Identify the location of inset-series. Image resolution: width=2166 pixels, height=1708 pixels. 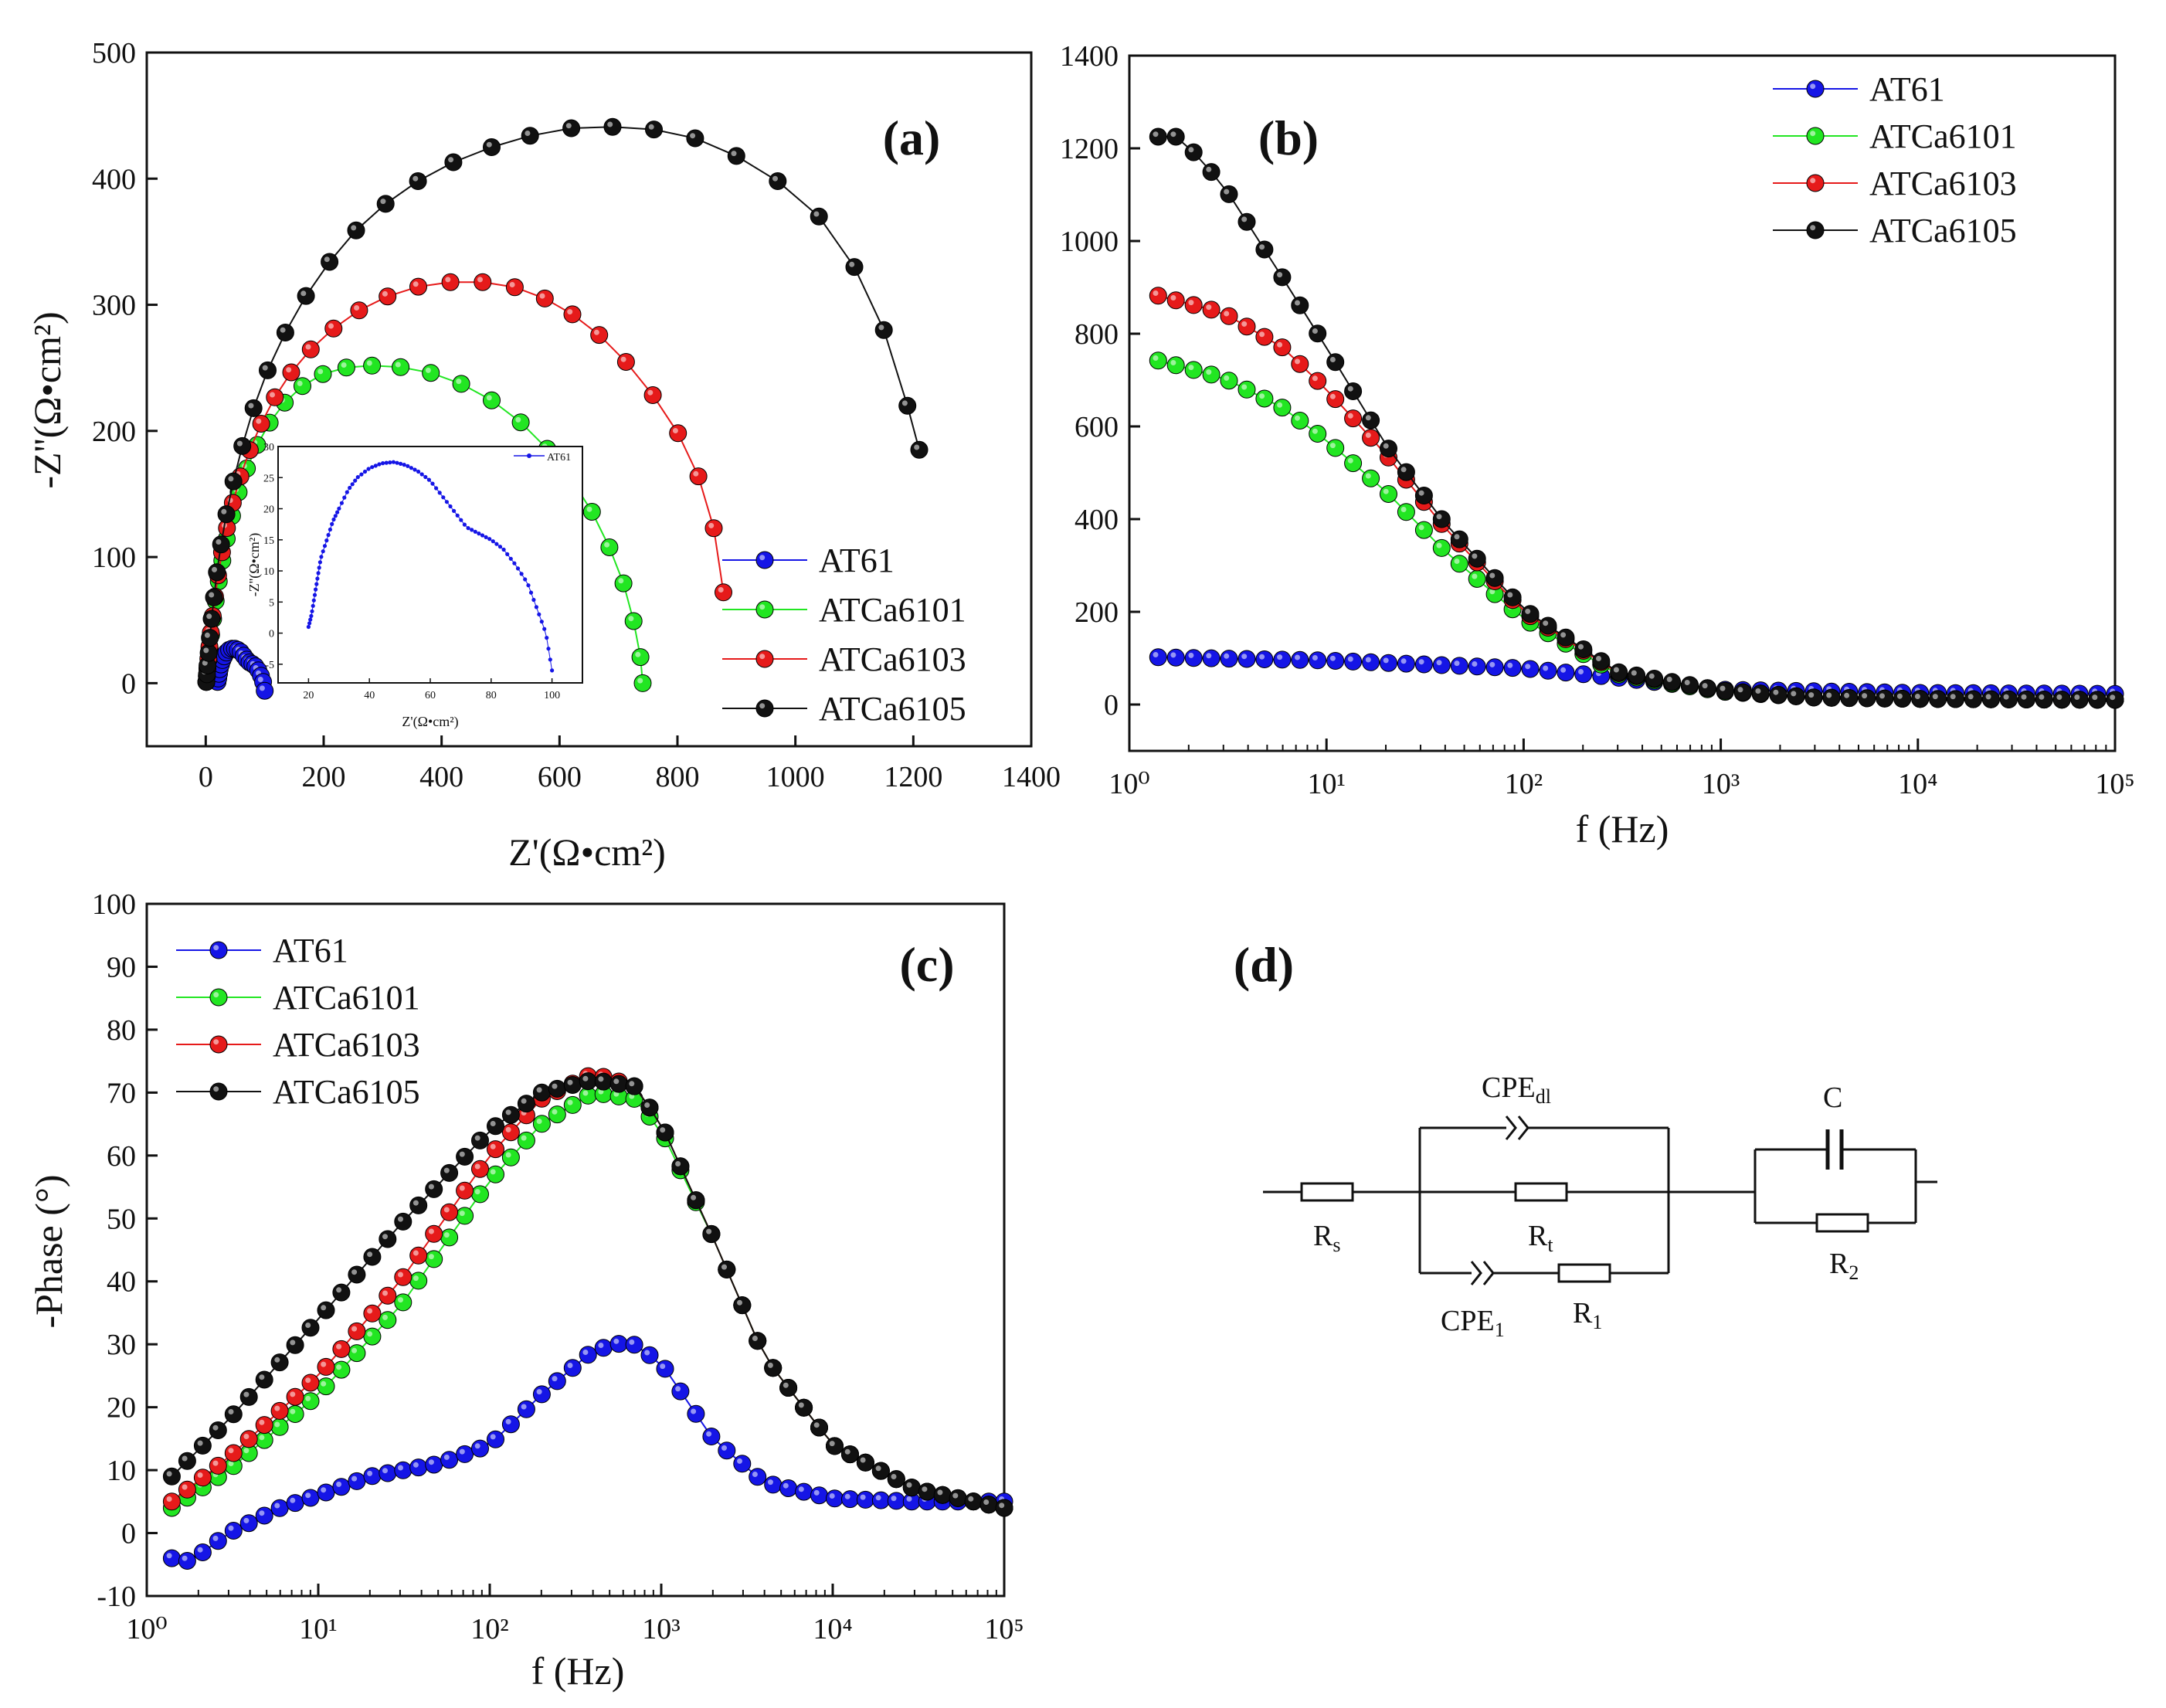
(431, 566).